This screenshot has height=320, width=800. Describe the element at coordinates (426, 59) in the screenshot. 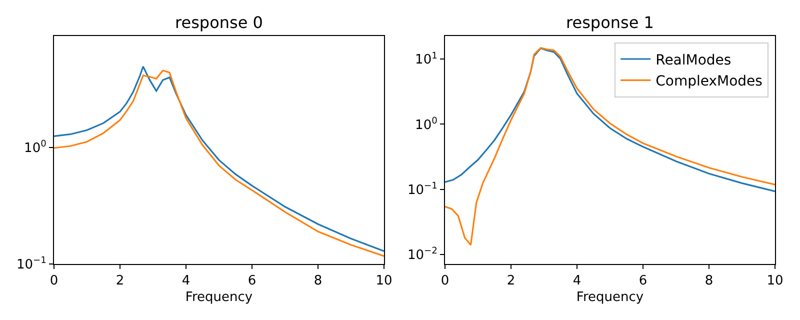

I see `y-tick-label: 10$^{1}$` at that location.